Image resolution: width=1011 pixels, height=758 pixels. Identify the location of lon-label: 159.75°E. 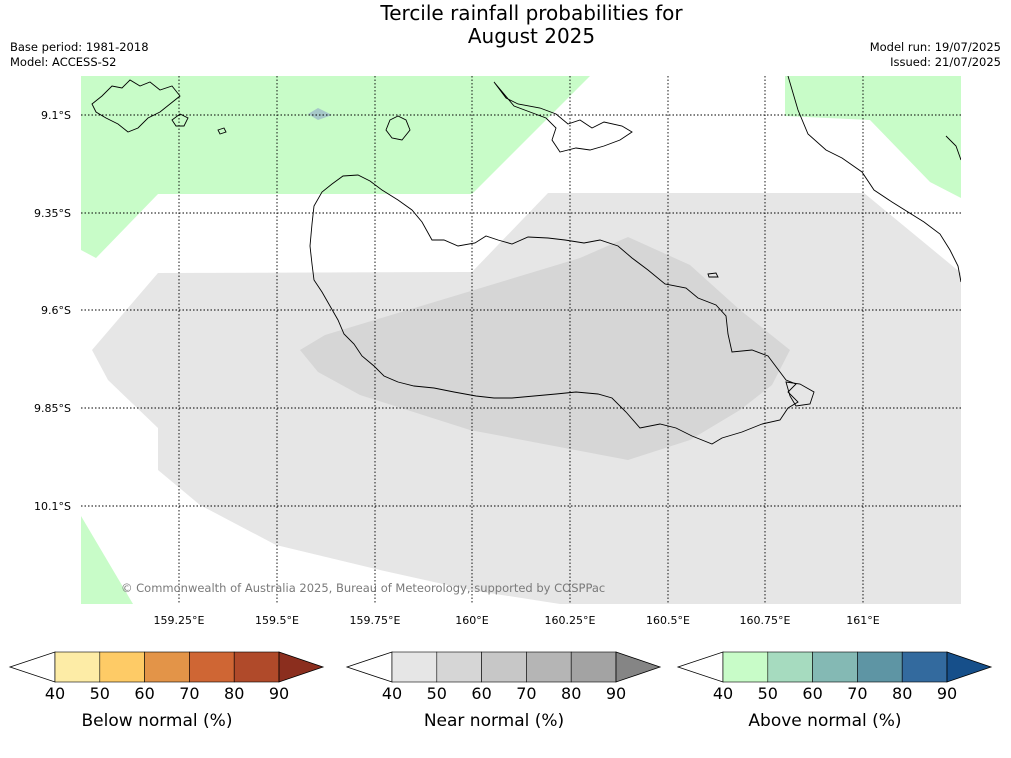
(375, 620).